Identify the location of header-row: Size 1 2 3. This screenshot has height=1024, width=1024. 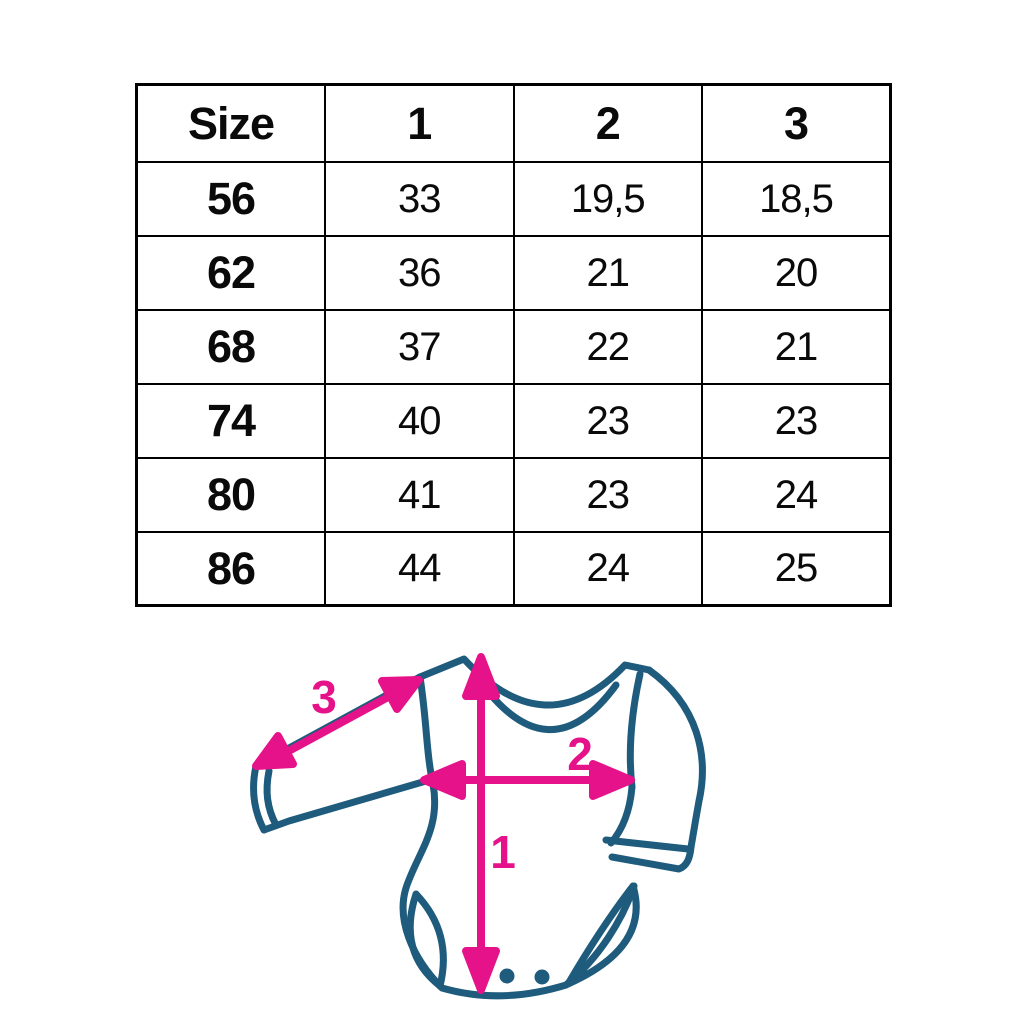
(513, 123).